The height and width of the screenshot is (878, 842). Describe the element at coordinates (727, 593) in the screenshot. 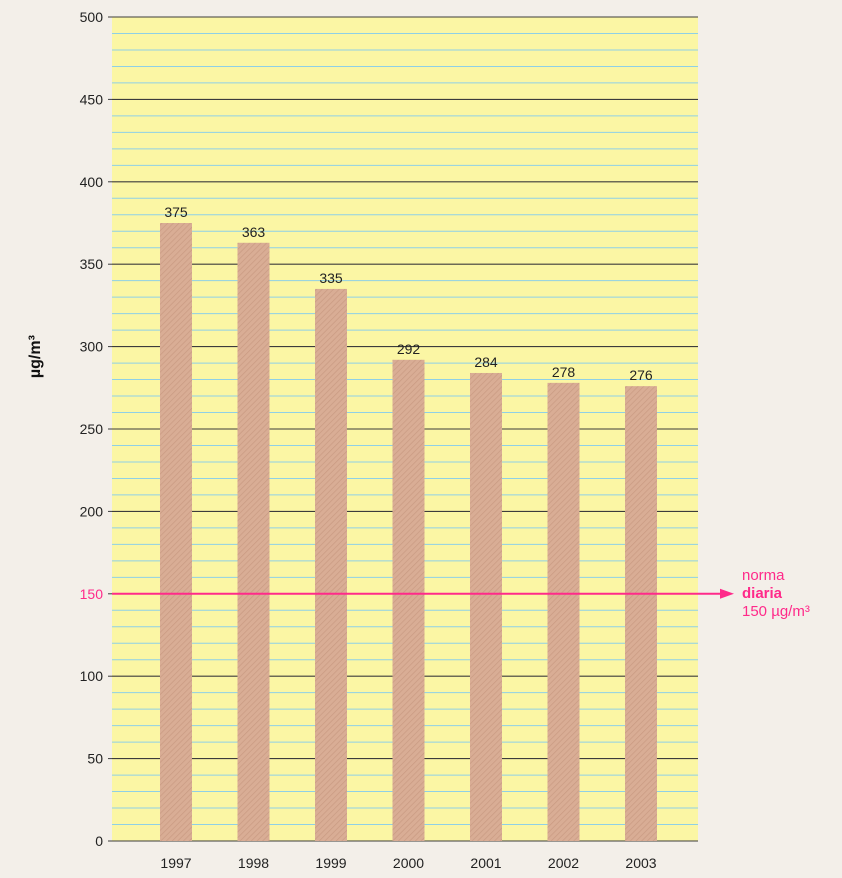

I see `reference-arrow` at that location.